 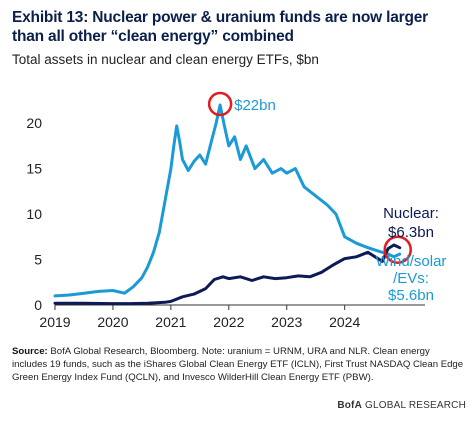 I want to click on y-tick-label: 5, so click(x=38, y=260).